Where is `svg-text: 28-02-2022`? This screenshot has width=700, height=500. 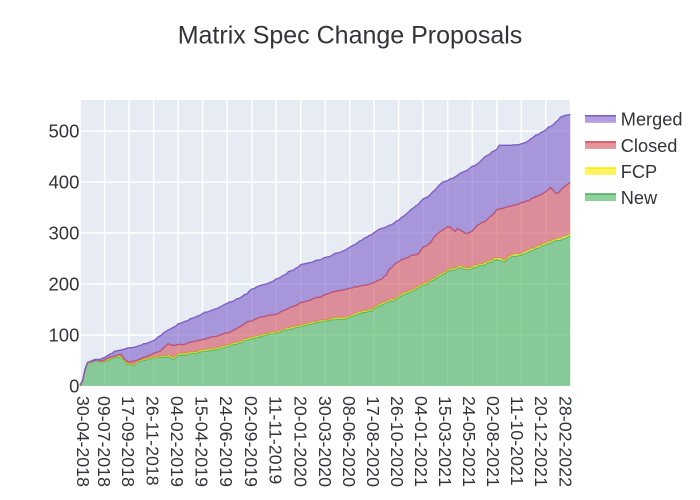
svg-text: 28-02-2022 is located at coordinates (566, 441).